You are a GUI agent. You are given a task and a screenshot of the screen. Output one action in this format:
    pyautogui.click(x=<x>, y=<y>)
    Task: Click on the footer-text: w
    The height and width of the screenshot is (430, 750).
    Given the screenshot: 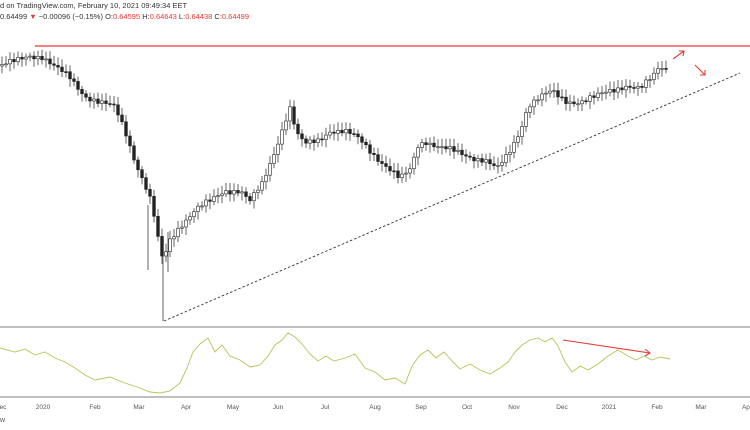 What is the action you would take?
    pyautogui.click(x=3, y=420)
    